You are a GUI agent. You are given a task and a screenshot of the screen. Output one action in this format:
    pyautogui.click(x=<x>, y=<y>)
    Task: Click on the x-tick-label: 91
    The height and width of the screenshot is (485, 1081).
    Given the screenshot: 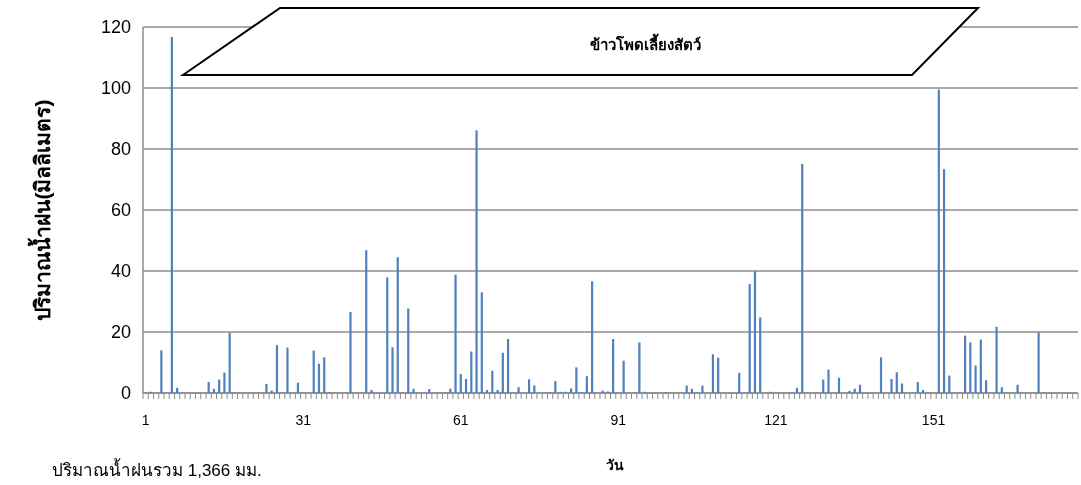 What is the action you would take?
    pyautogui.click(x=618, y=420)
    